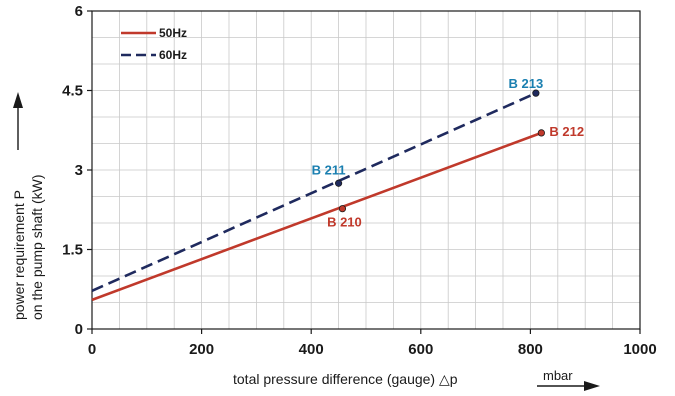 The width and height of the screenshot is (675, 396). I want to click on x-tick-label: 400, so click(311, 349).